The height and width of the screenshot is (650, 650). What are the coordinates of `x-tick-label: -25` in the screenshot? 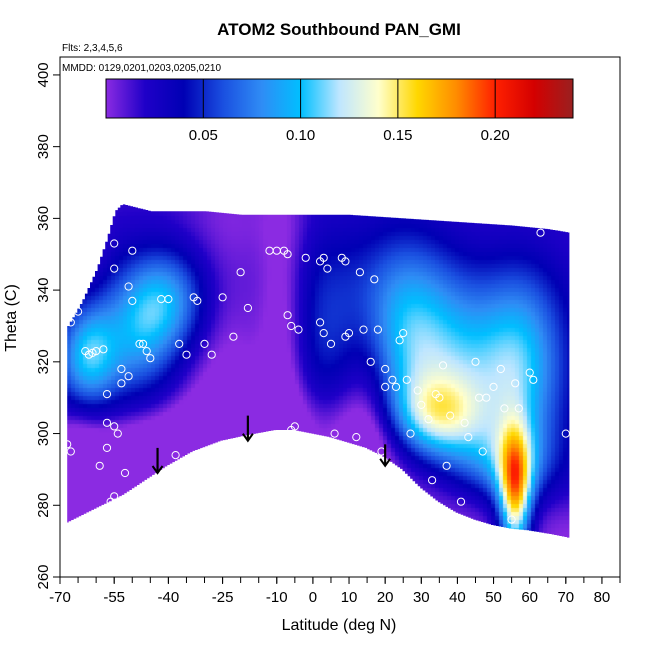 It's located at (223, 597).